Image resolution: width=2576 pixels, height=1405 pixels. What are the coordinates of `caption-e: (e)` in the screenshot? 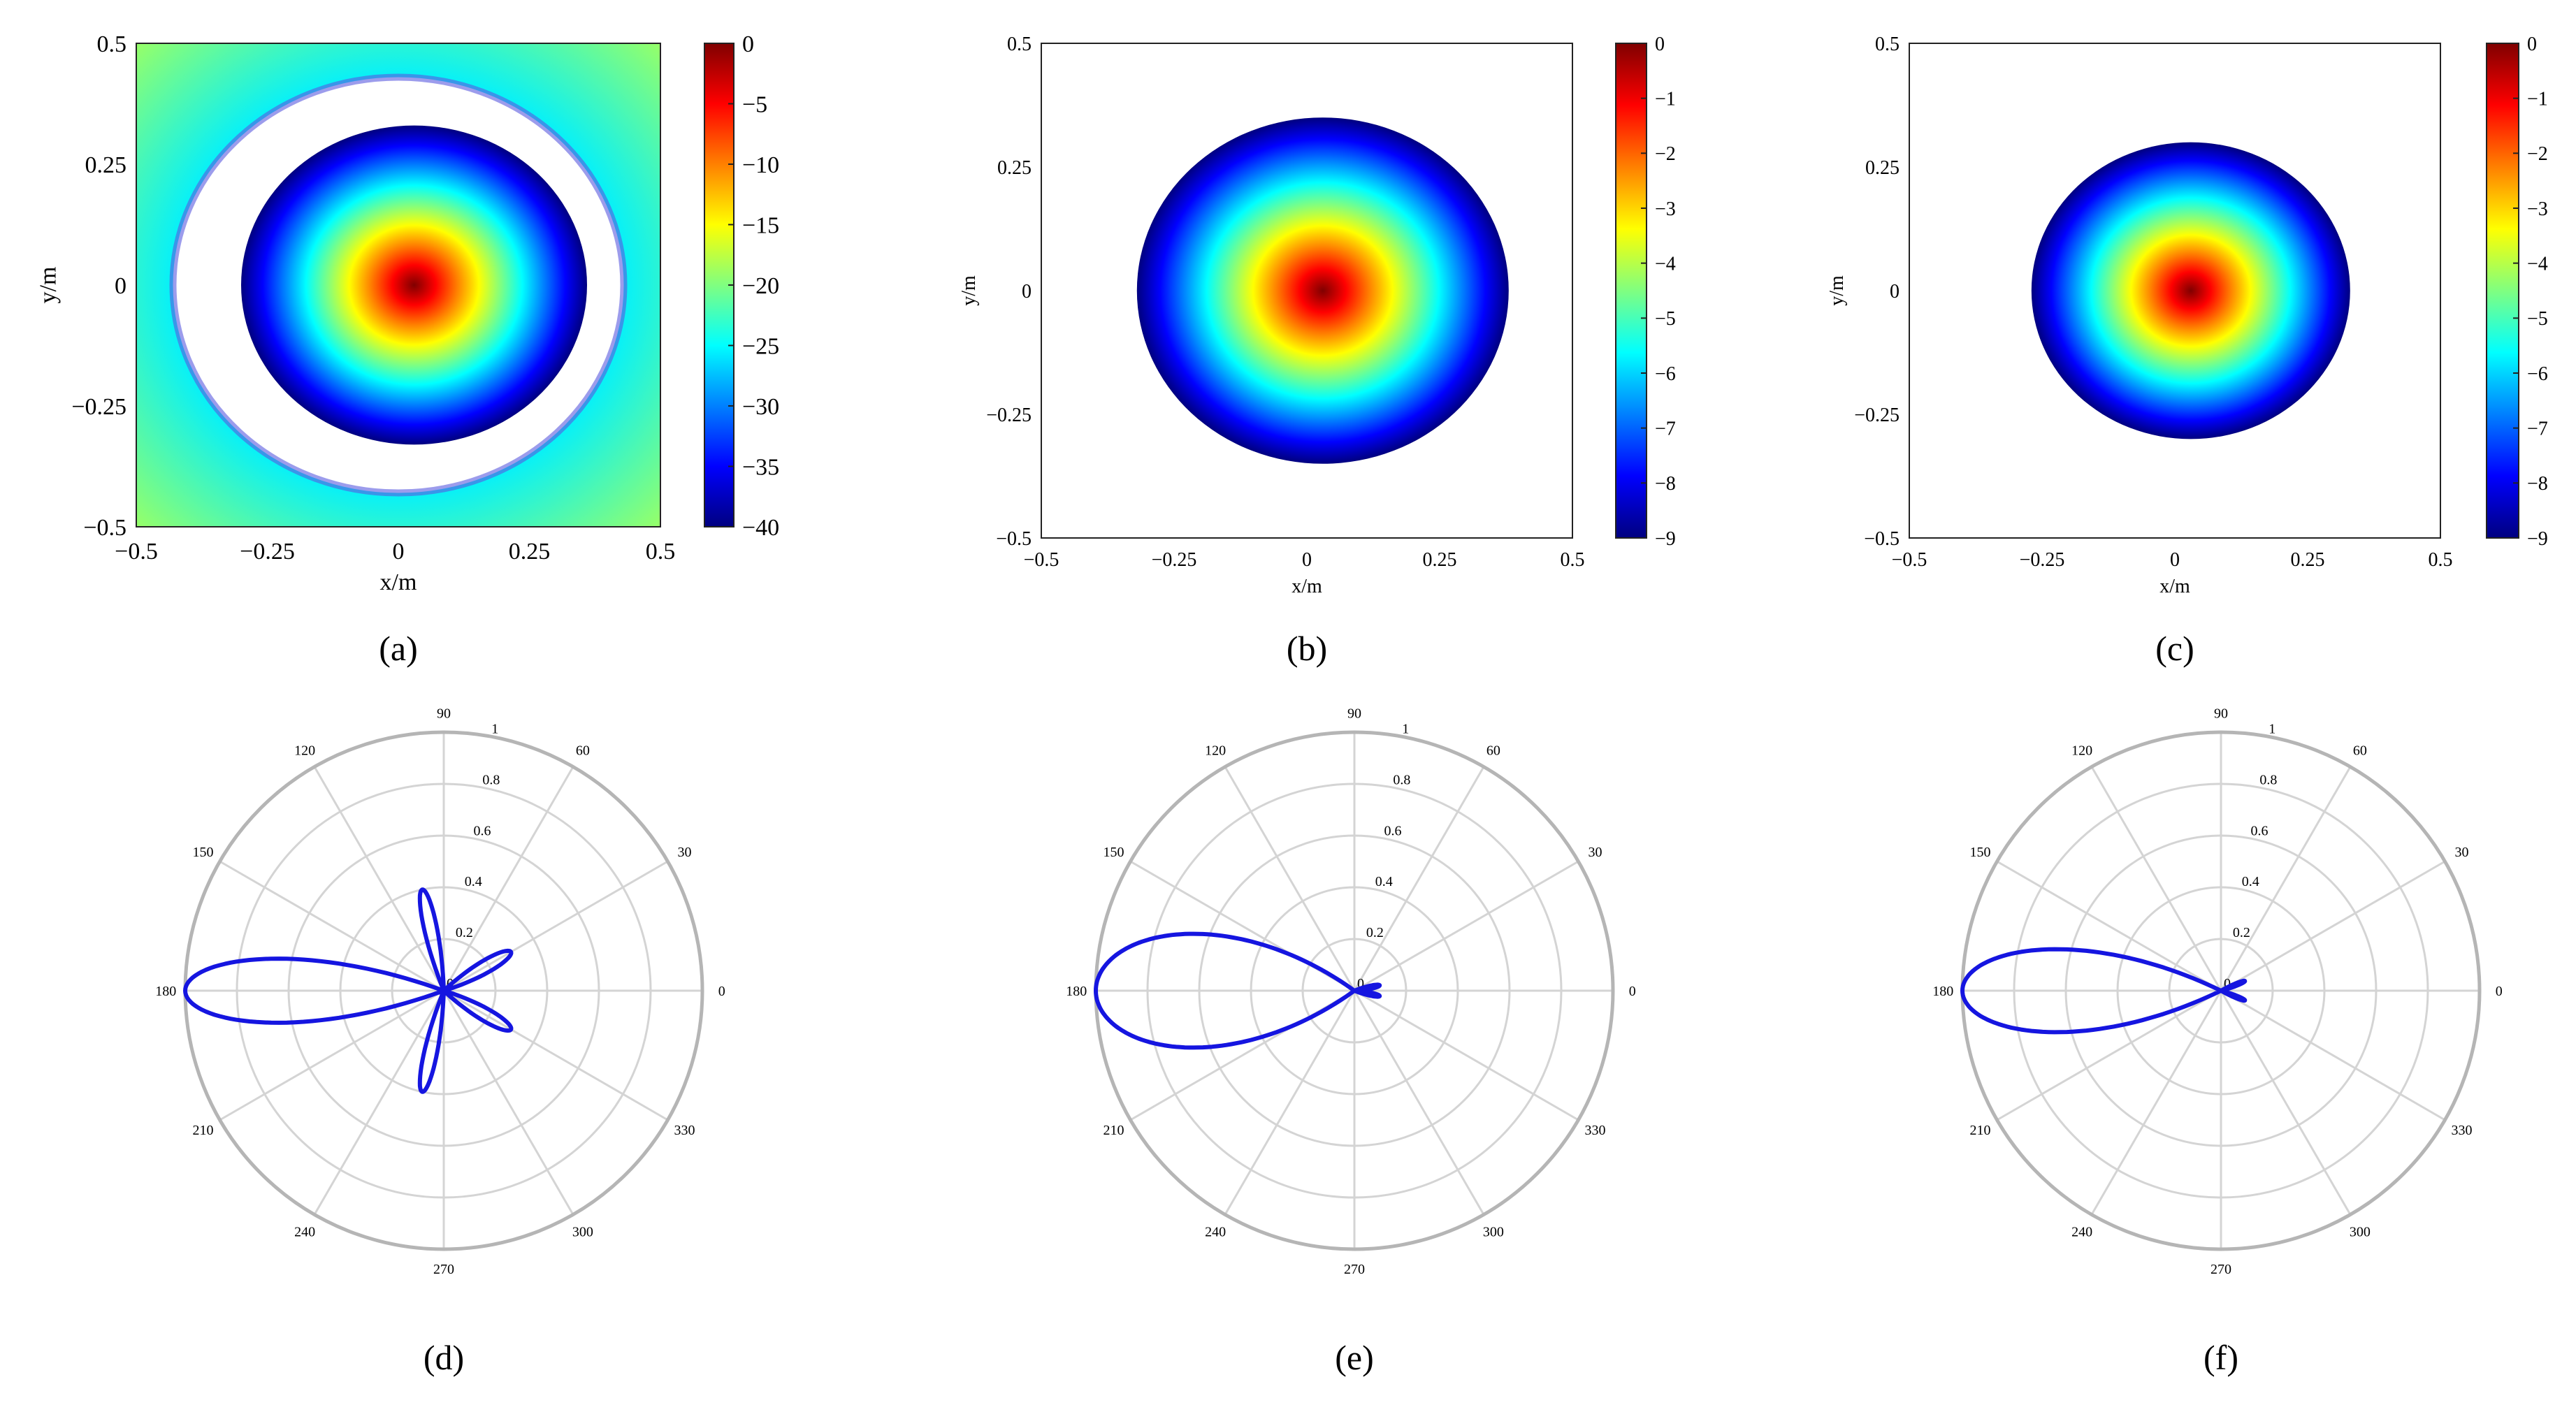 It's located at (1354, 1357).